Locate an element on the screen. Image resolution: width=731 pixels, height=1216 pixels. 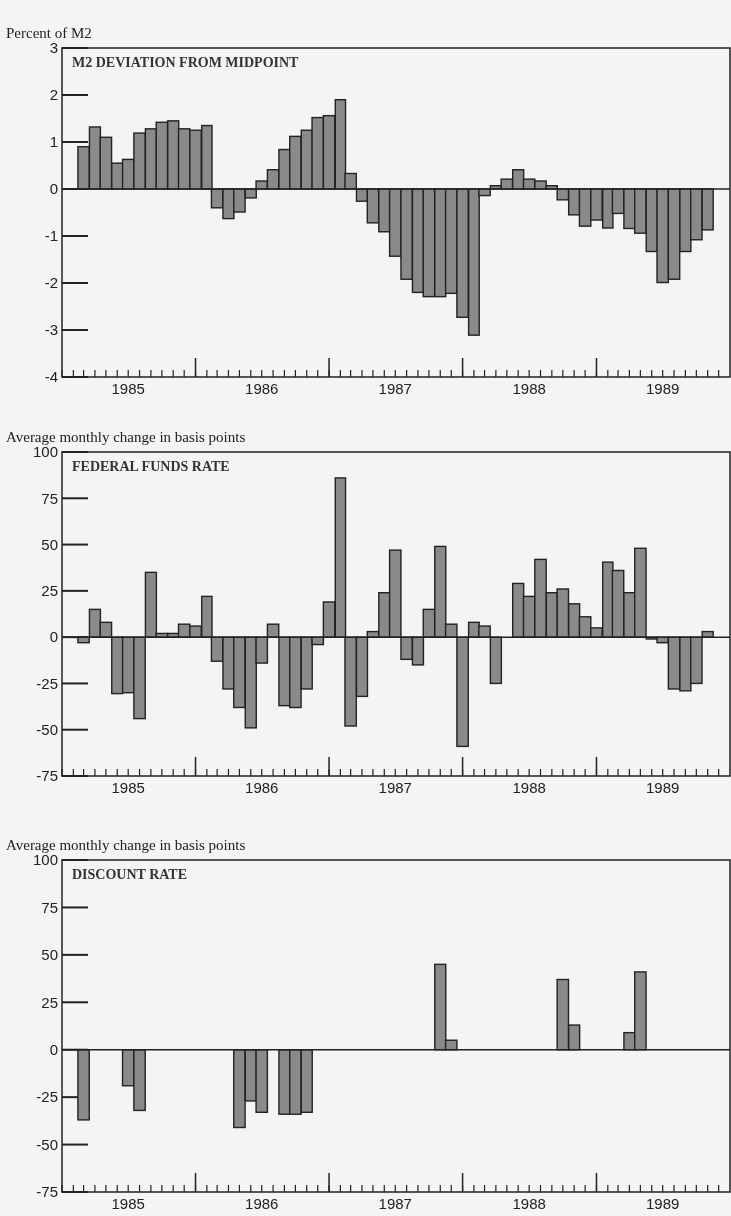
text: FEDERAL FUNDS RATE is located at coordinates (151, 466).